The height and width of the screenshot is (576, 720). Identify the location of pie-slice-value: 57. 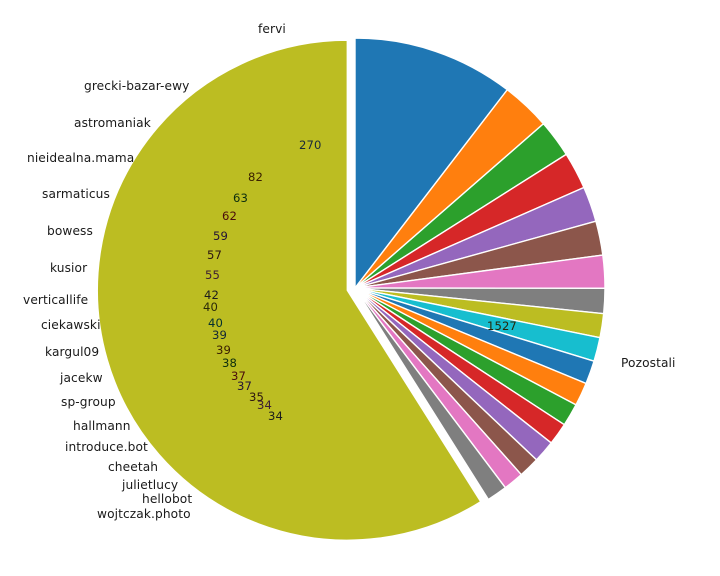
(214, 255).